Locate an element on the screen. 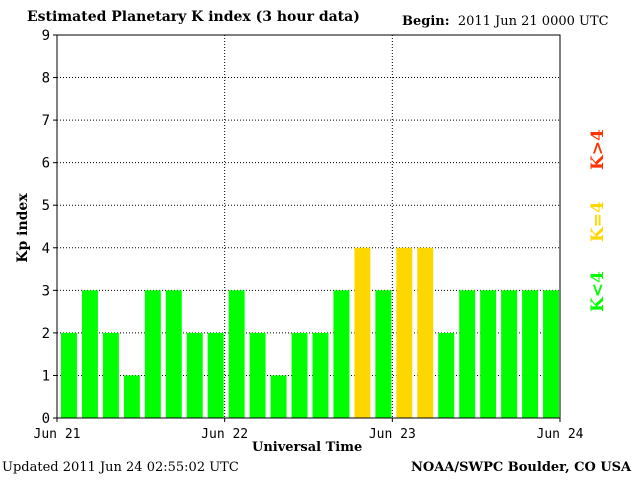 Image resolution: width=640 pixels, height=480 pixels. y-tick-label: 7 is located at coordinates (46, 121).